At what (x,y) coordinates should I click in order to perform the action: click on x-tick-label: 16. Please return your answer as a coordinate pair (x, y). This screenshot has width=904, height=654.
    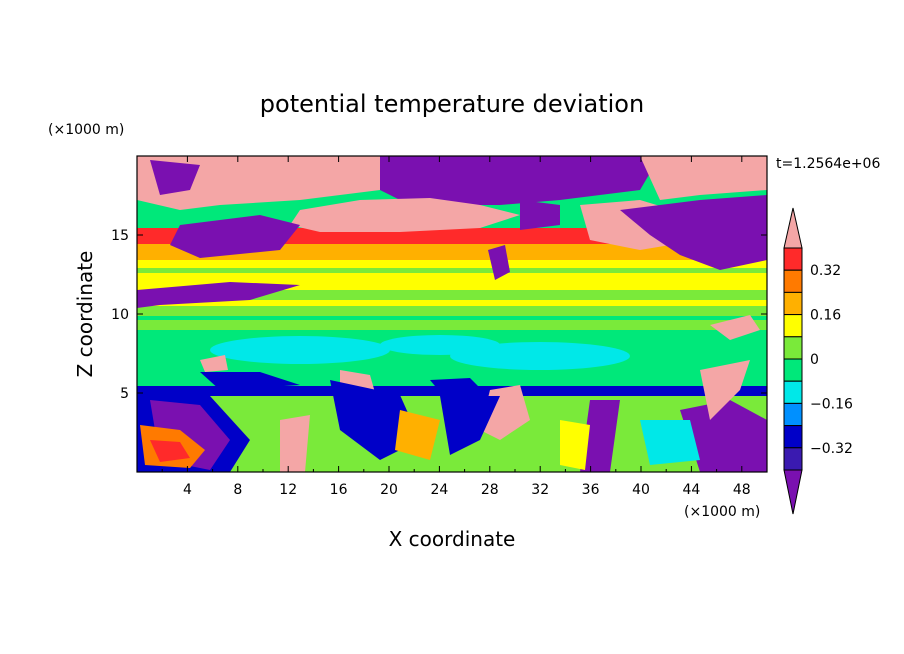
    Looking at the image, I should click on (339, 490).